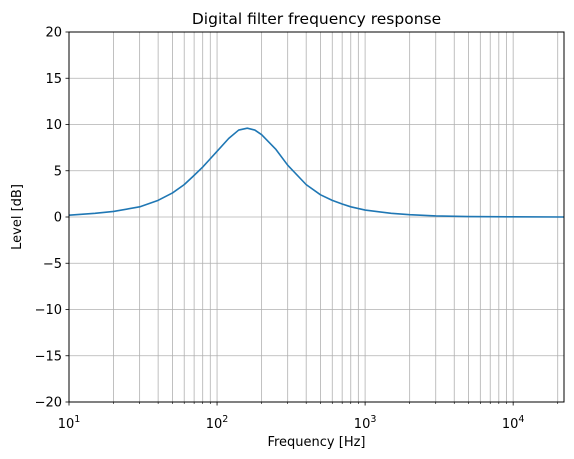 This screenshot has width=574, height=459. Describe the element at coordinates (513, 423) in the screenshot. I see `x-tick-label: 10⁴` at that location.